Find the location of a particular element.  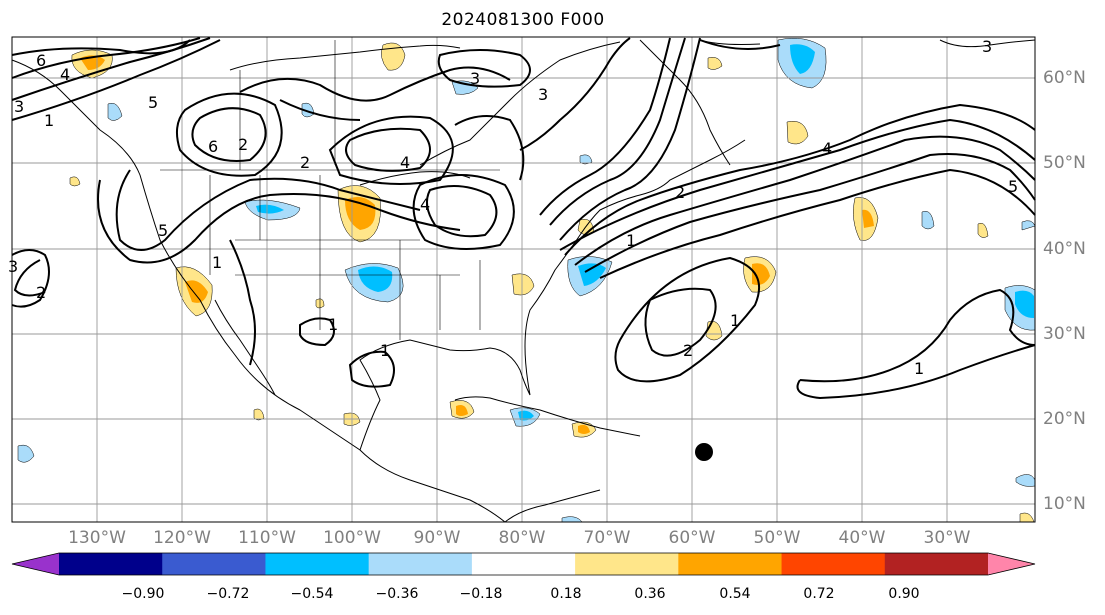

lon-label: 120°W is located at coordinates (182, 538).